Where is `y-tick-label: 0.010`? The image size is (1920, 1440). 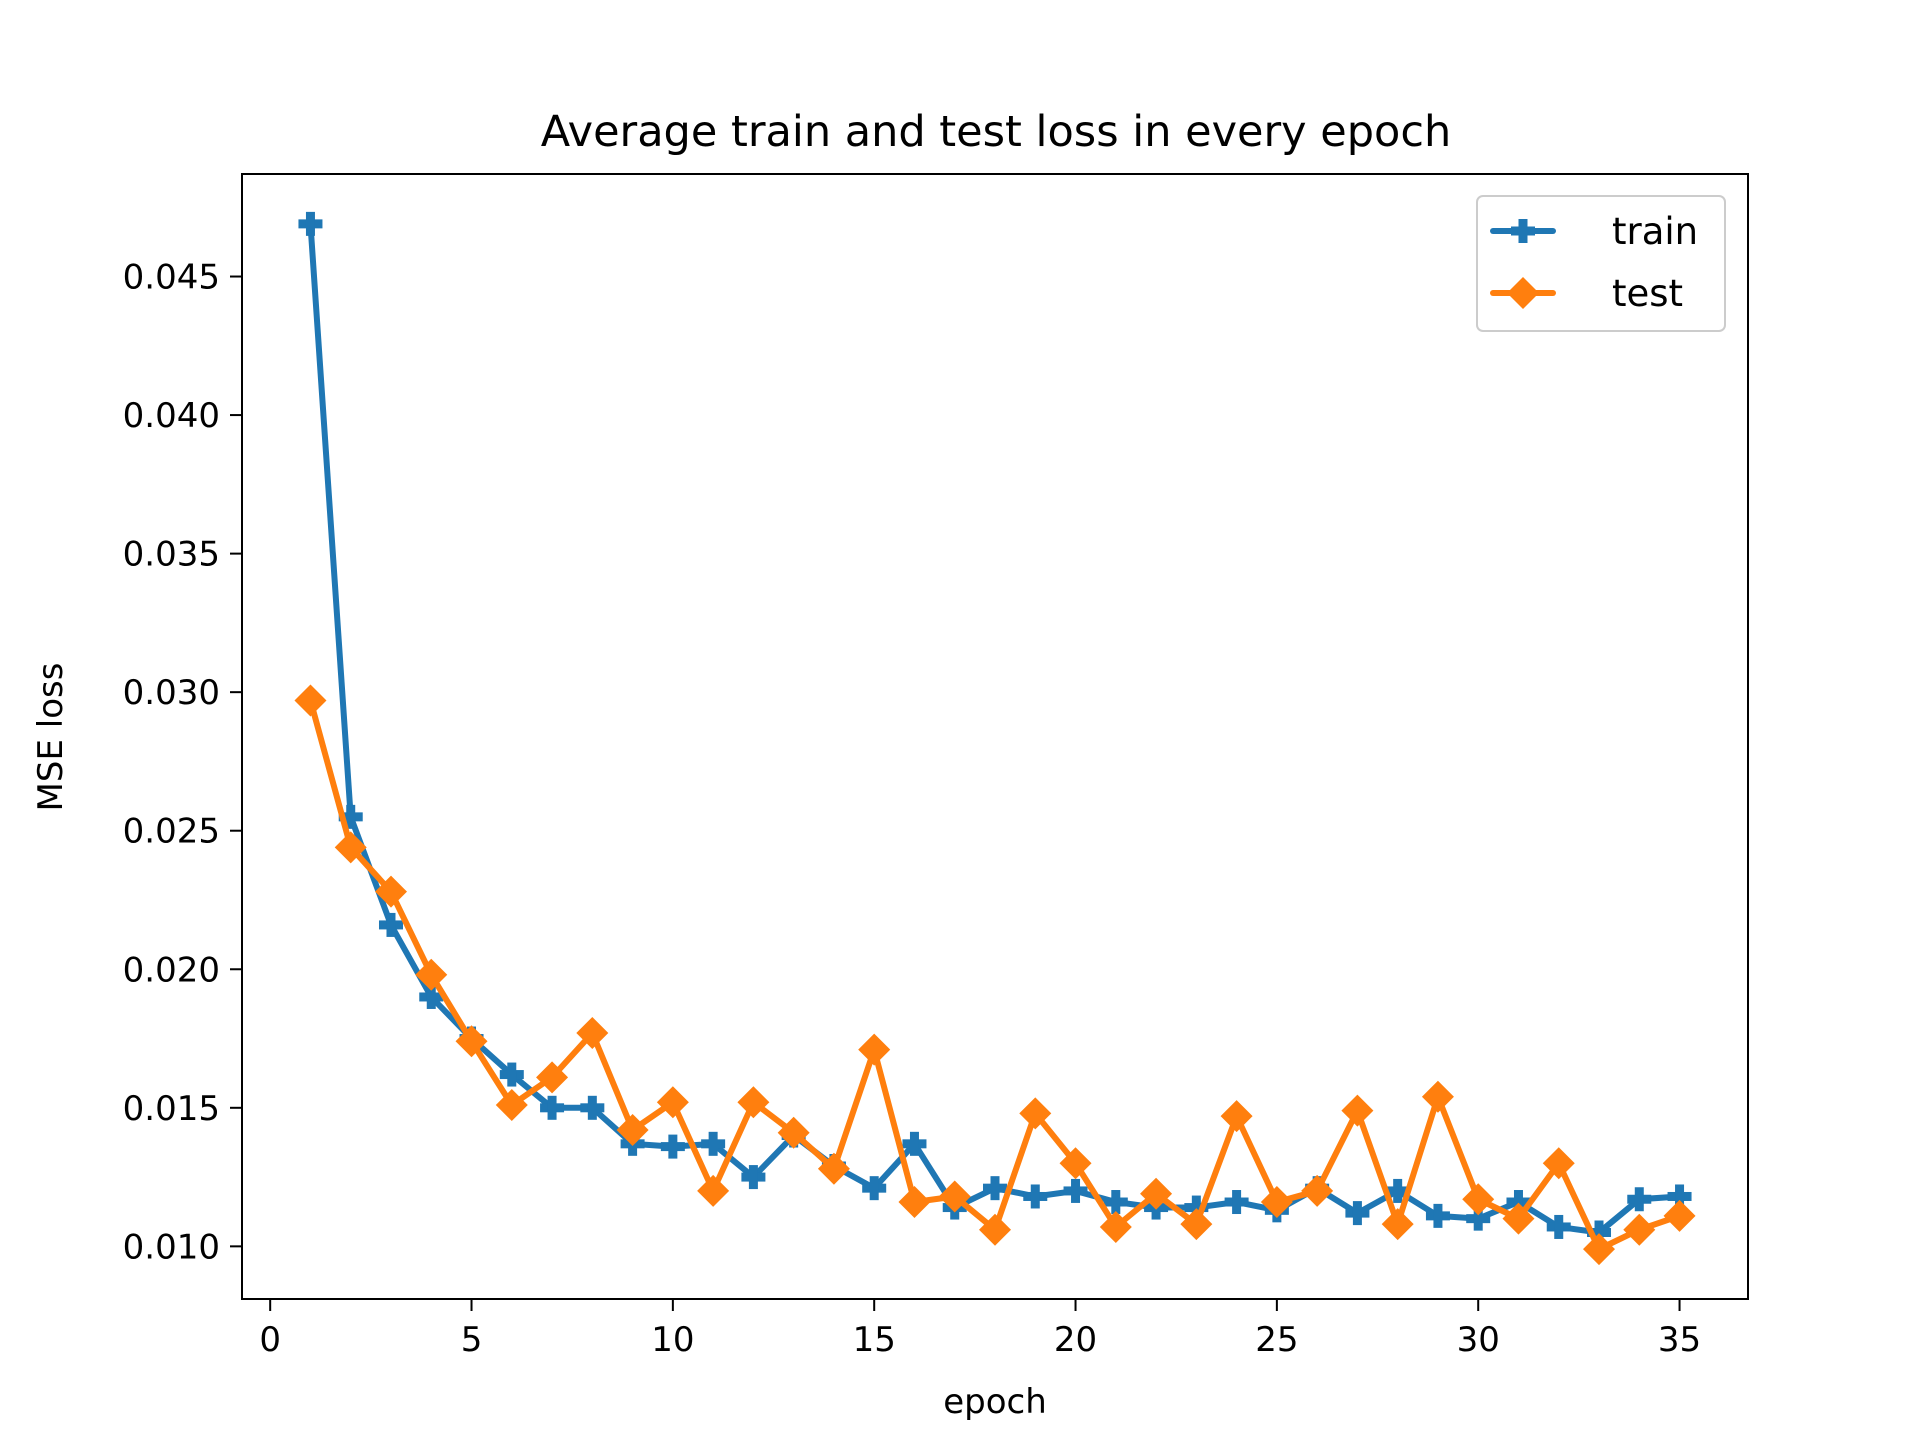
y-tick-label: 0.010 is located at coordinates (171, 1247).